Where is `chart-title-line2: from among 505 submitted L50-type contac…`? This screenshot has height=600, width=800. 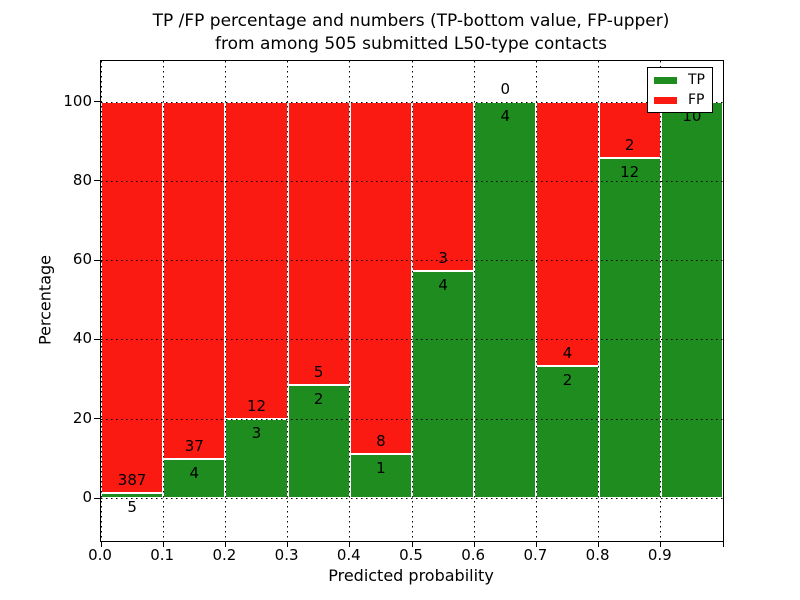
chart-title-line2: from among 505 submitted L50-type contac… is located at coordinates (411, 44).